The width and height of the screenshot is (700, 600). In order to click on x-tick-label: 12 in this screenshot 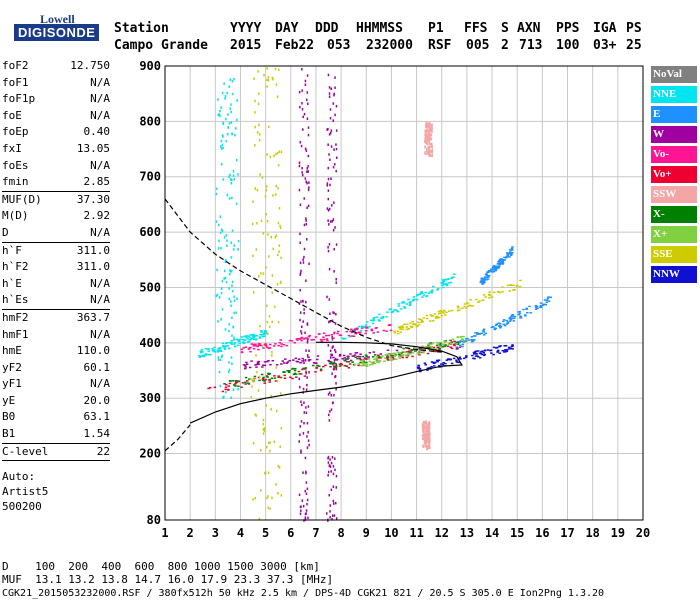, I will do `click(442, 533)`.